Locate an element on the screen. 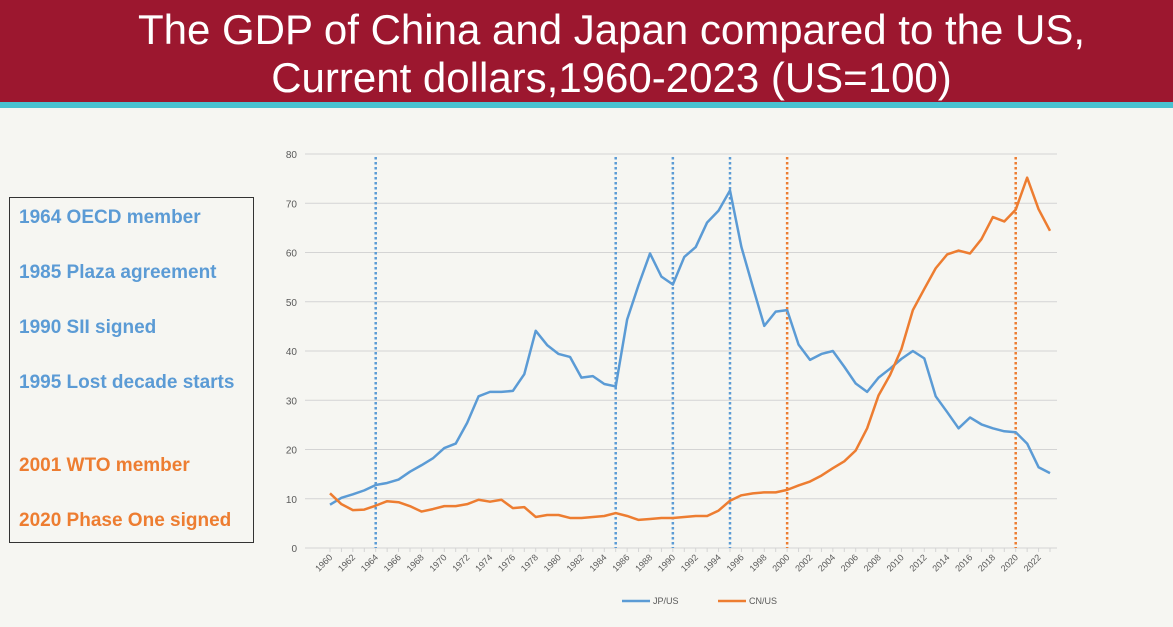 The height and width of the screenshot is (627, 1173). title-line-2: Current dollars,1960-2023 (US=100) is located at coordinates (611, 77).